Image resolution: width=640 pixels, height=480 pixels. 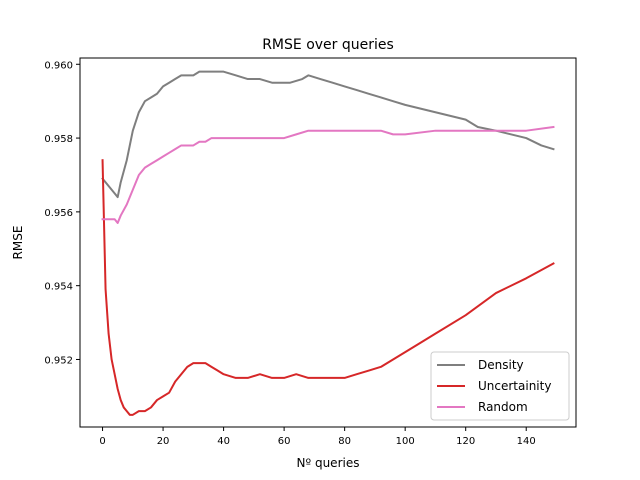 I want to click on legend-frame, so click(x=500, y=386).